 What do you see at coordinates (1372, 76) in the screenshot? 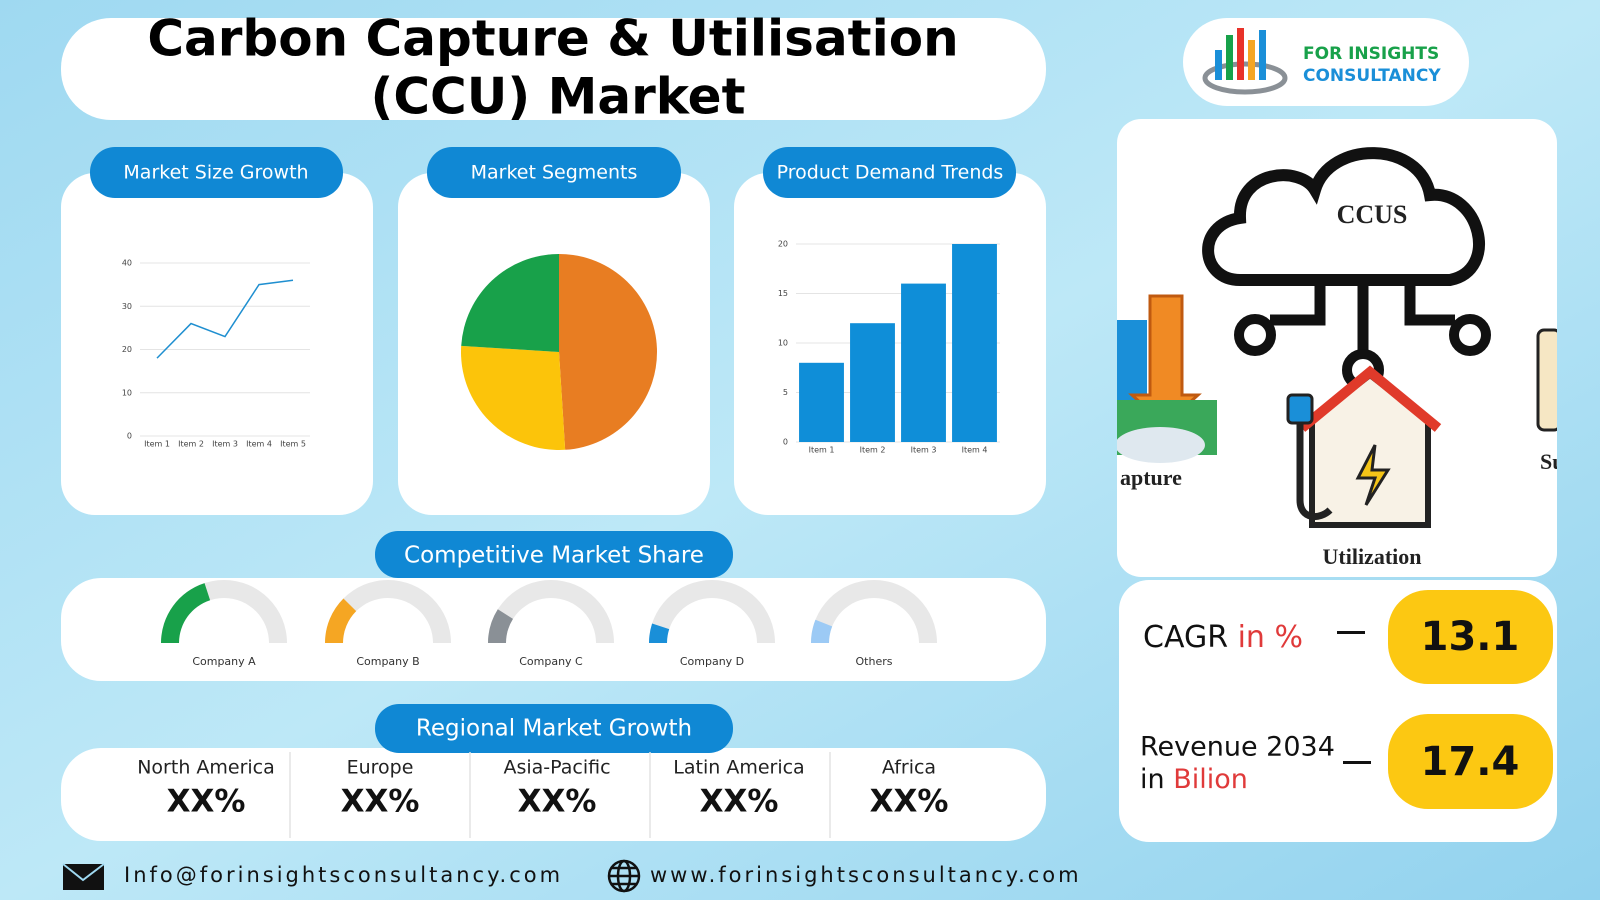
I see `logo-text: CONSULTANCY` at bounding box center [1372, 76].